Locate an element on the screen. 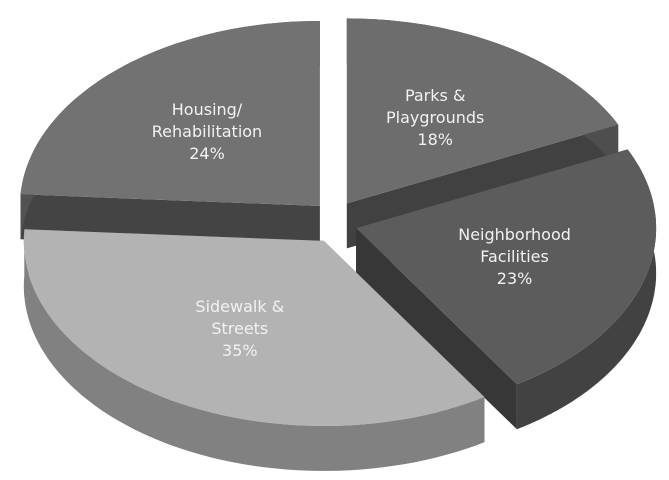  slice-label: Housing/ Rehabilitation 24% is located at coordinates (207, 132).